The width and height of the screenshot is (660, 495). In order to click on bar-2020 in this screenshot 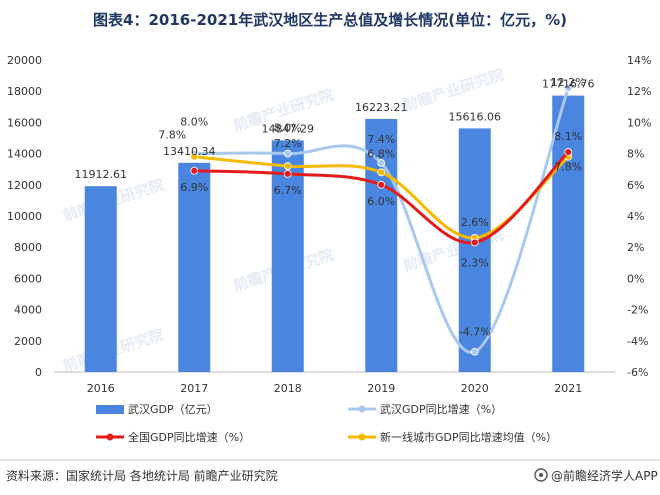, I will do `click(474, 250)`.